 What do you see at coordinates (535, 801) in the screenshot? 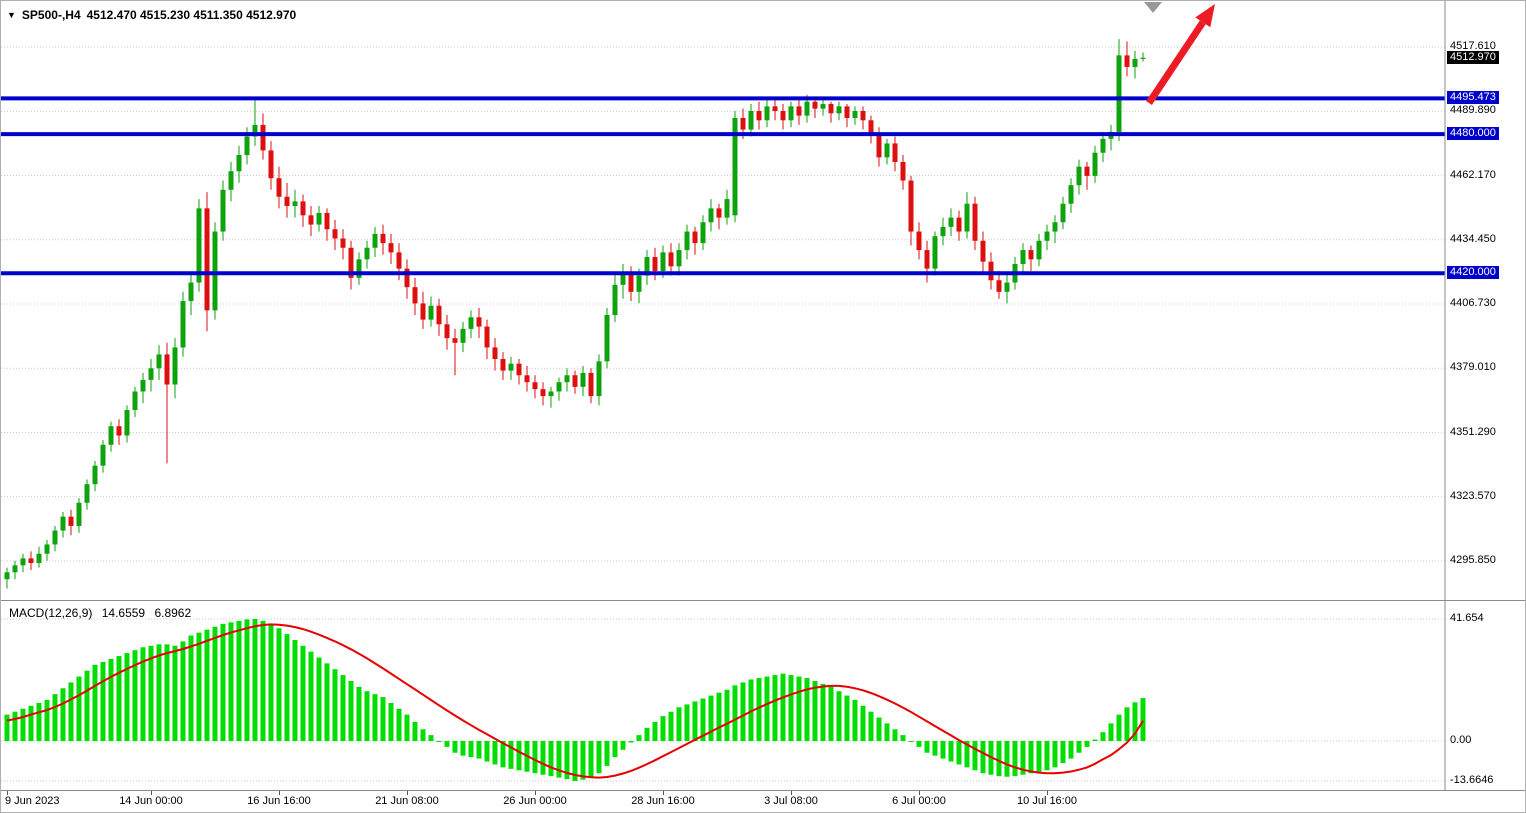
I see `time-axis-label: 26 Jun 00:00` at bounding box center [535, 801].